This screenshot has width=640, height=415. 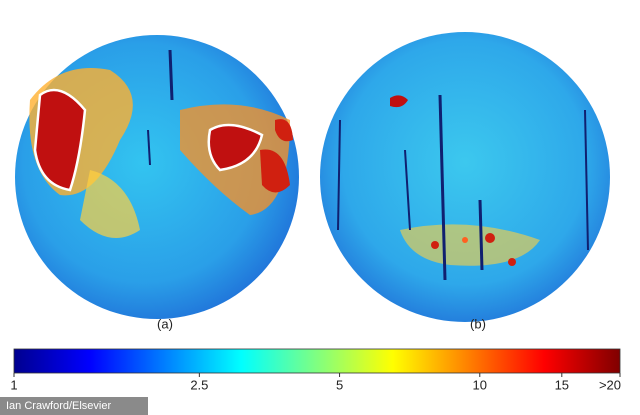 What do you see at coordinates (13, 384) in the screenshot?
I see `x-tick-label: 1` at bounding box center [13, 384].